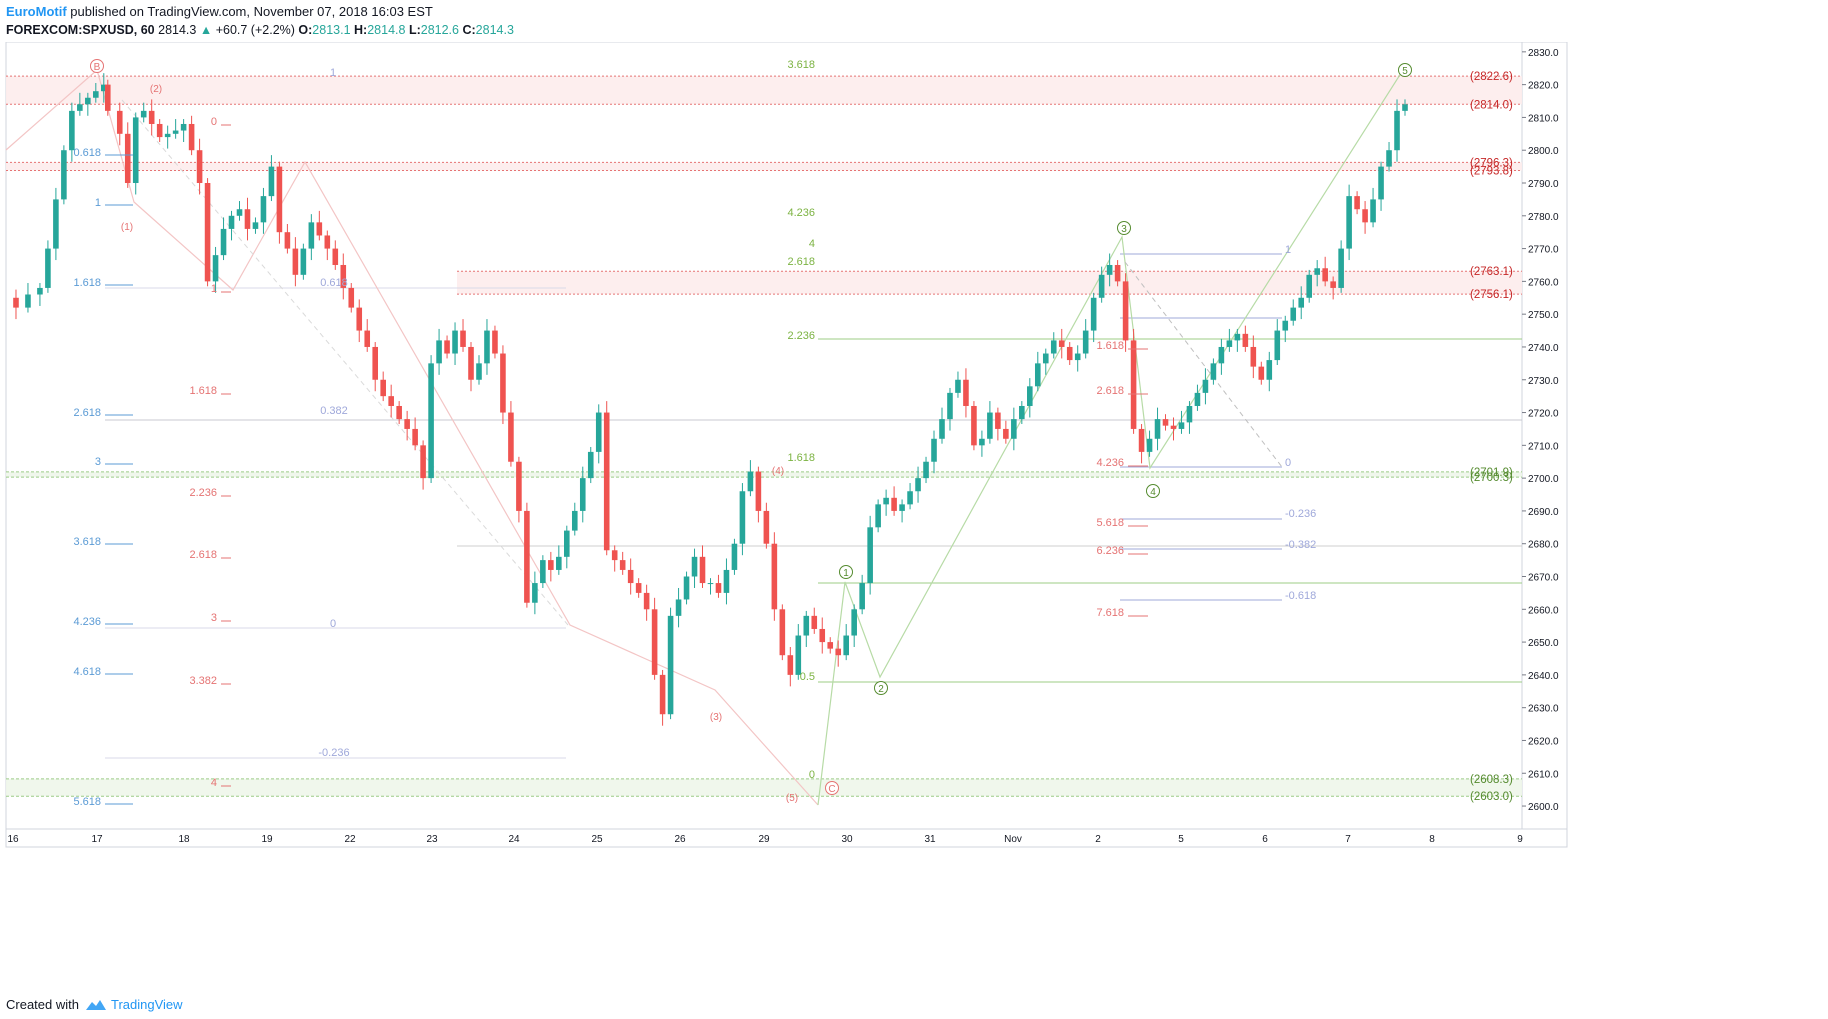 This screenshot has width=1828, height=1019. I want to click on fib-label-blue: 2.618, so click(87, 413).